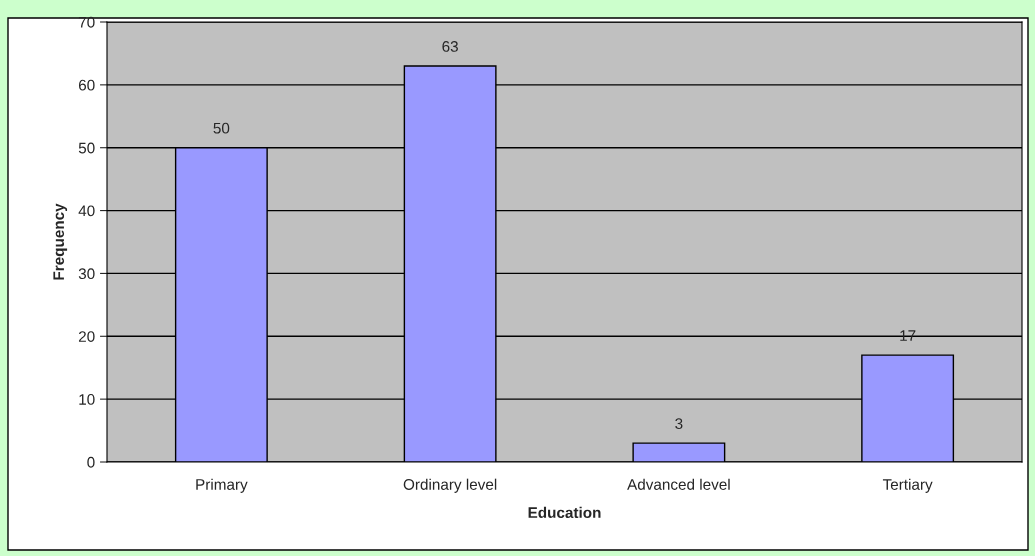 The image size is (1035, 556). Describe the element at coordinates (222, 485) in the screenshot. I see `x-tick-label: Primary` at that location.